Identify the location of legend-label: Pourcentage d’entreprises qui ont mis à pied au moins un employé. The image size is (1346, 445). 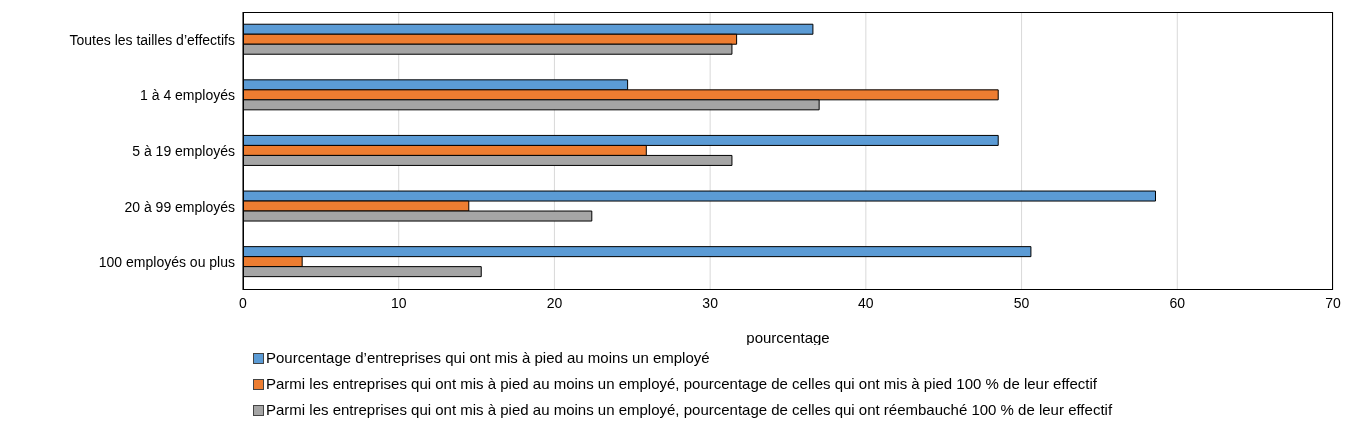
(488, 358).